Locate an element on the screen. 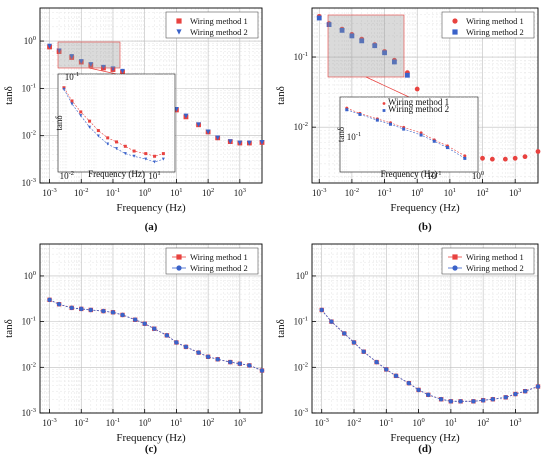  y-tick-label: 10⁻² is located at coordinates (29, 366).